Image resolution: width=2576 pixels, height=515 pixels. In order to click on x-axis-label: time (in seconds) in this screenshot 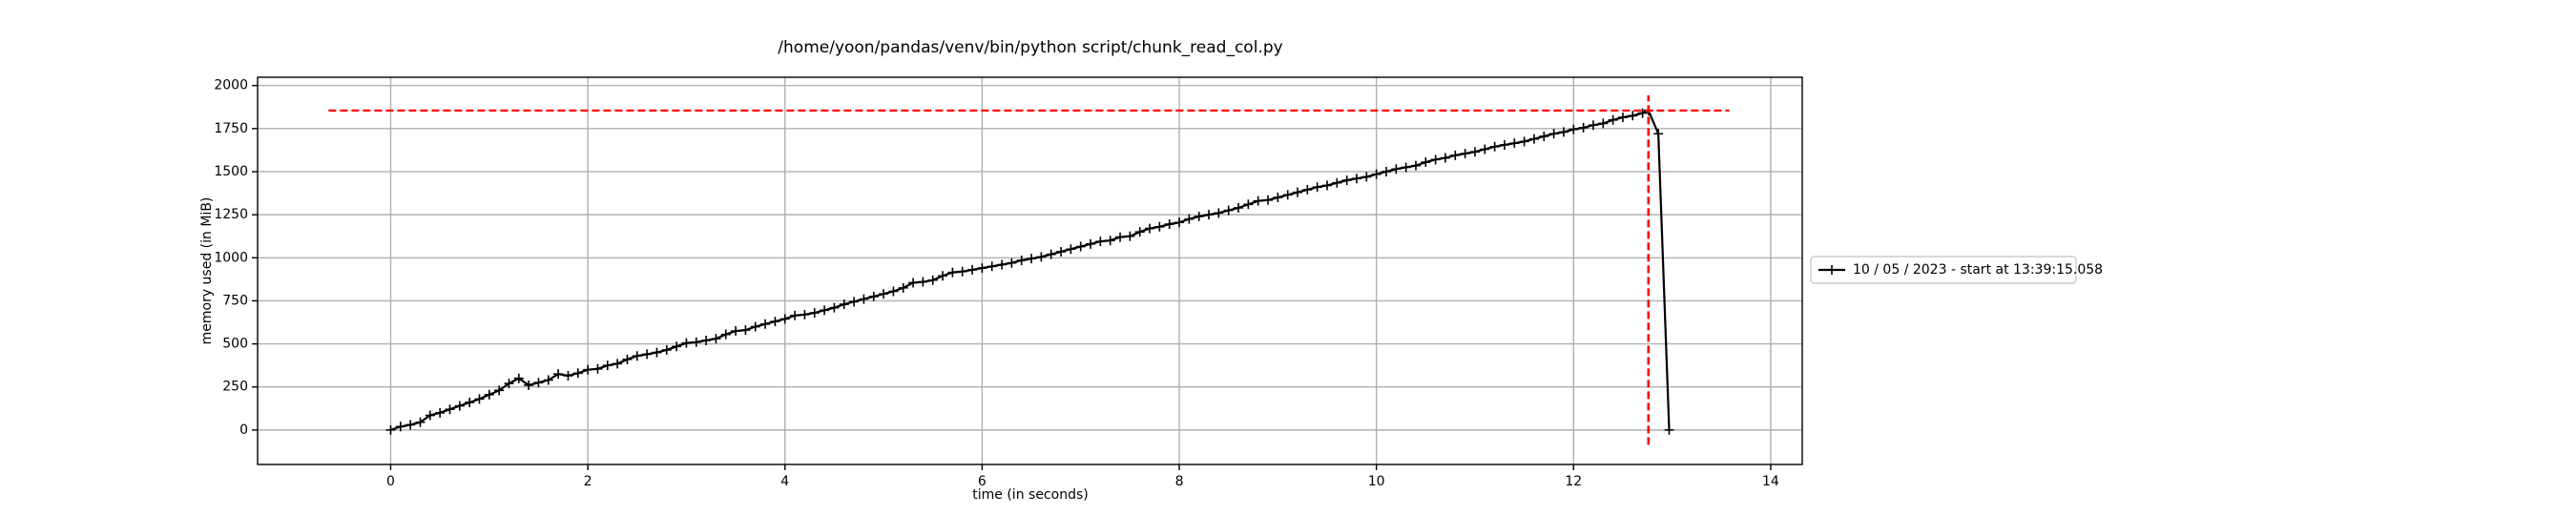, I will do `click(1030, 495)`.